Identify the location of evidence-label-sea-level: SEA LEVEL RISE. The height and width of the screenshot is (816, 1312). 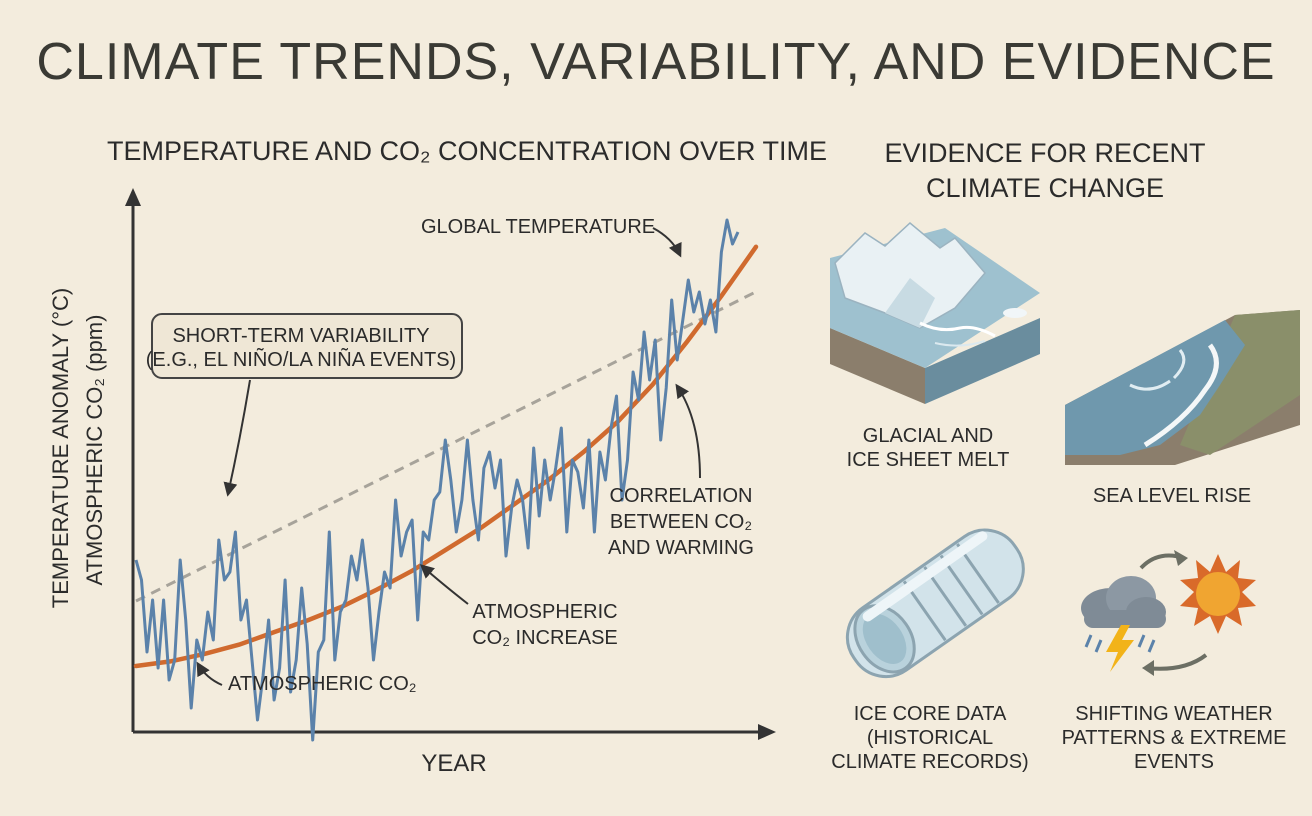
(1172, 496).